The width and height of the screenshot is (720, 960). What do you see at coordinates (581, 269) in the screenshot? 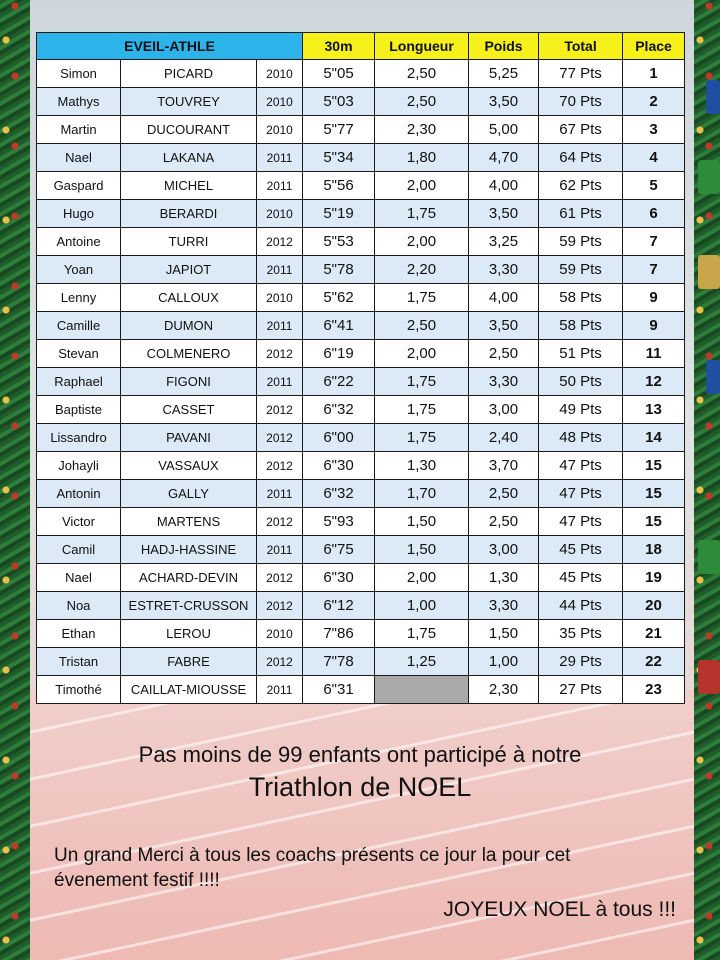
I see `total-cell: 59 Pts` at bounding box center [581, 269].